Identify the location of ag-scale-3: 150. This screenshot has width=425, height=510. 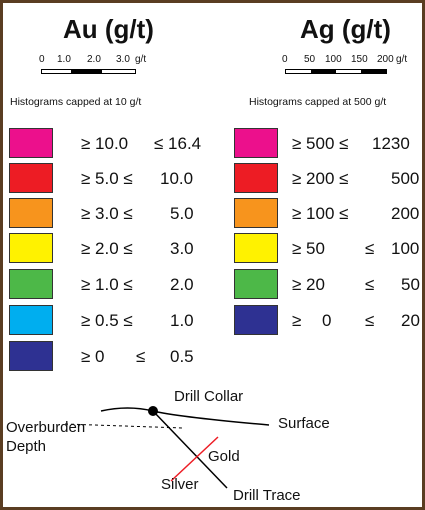
(359, 59).